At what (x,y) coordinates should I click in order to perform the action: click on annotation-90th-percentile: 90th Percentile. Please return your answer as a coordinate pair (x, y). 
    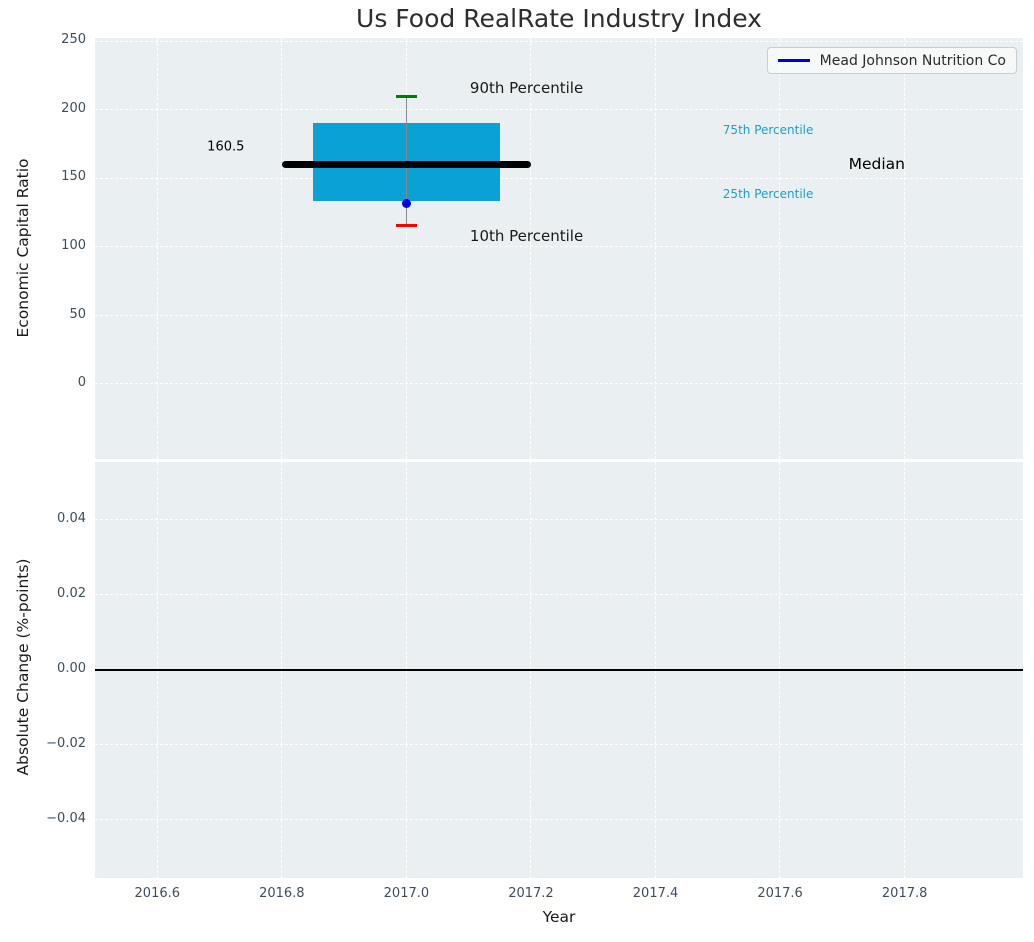
    Looking at the image, I should click on (526, 87).